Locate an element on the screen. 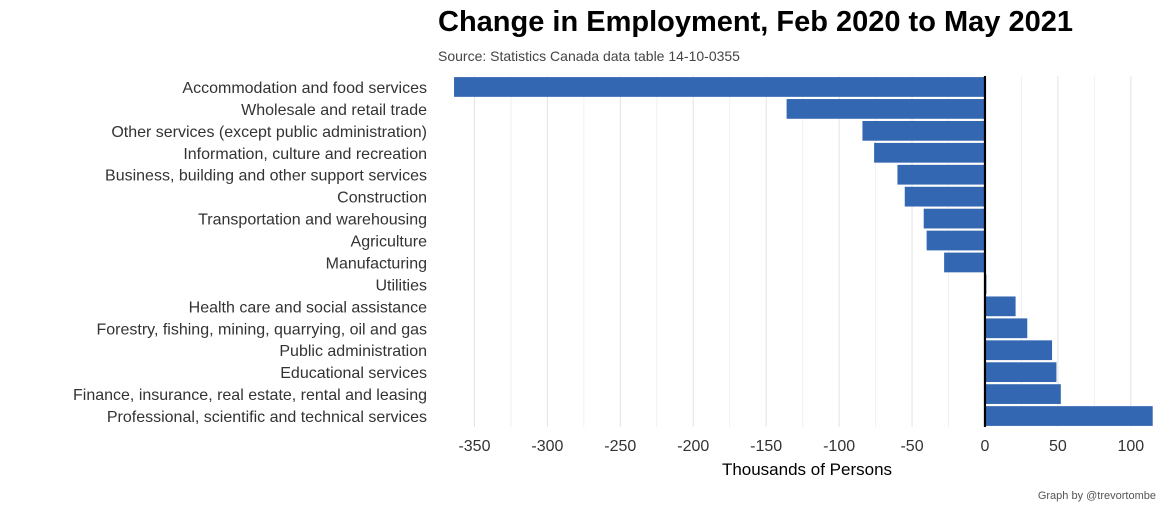 The height and width of the screenshot is (512, 1170). category-label: Utilities is located at coordinates (401, 285).